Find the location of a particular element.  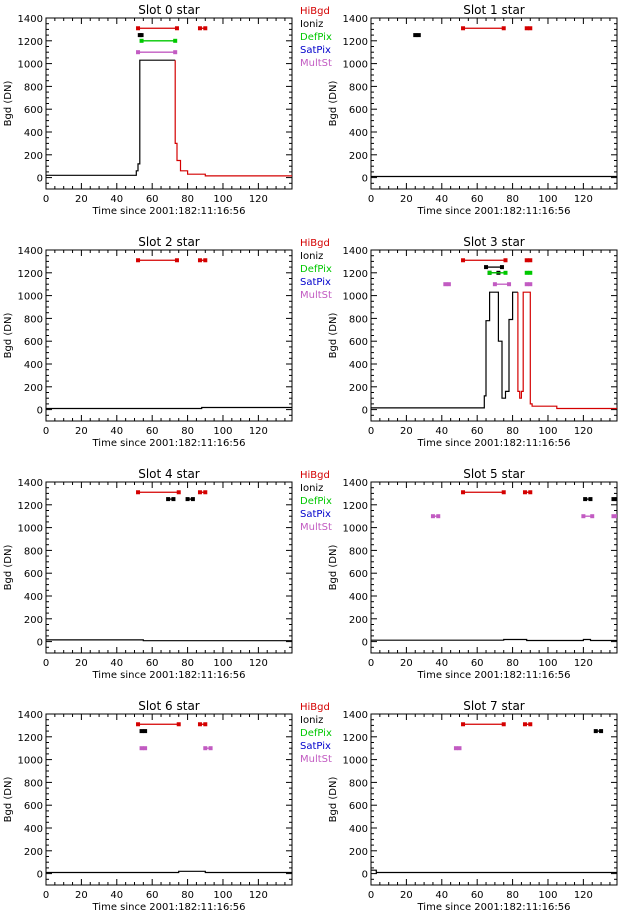

bgd-trace-hibgd is located at coordinates (233, 118).